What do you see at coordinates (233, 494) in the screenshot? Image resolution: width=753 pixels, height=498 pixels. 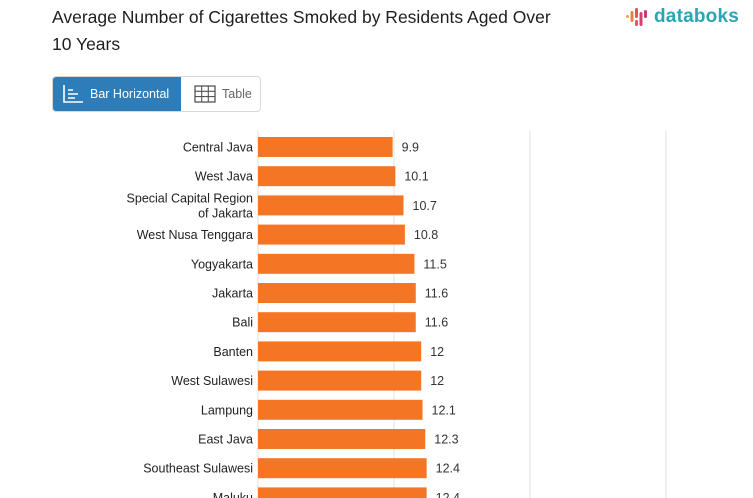 I see `category-label: Maluku` at bounding box center [233, 494].